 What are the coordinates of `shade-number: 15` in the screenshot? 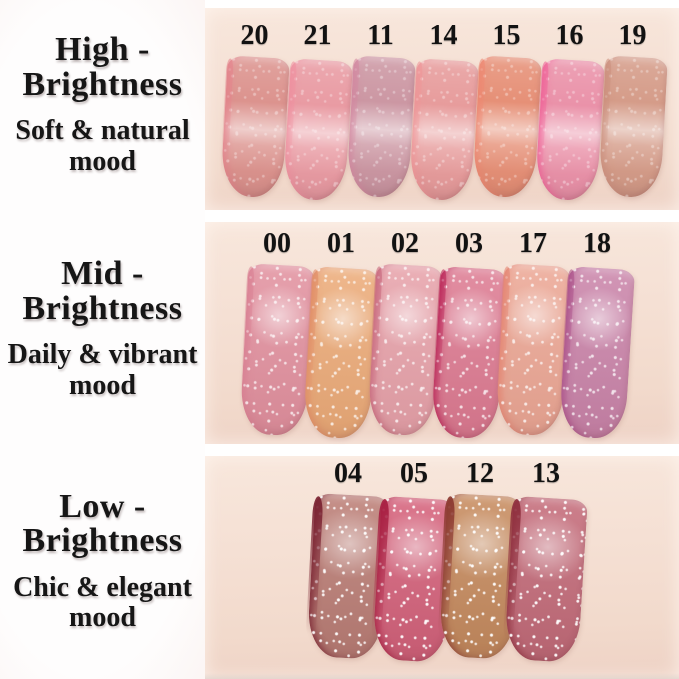 It's located at (506, 35).